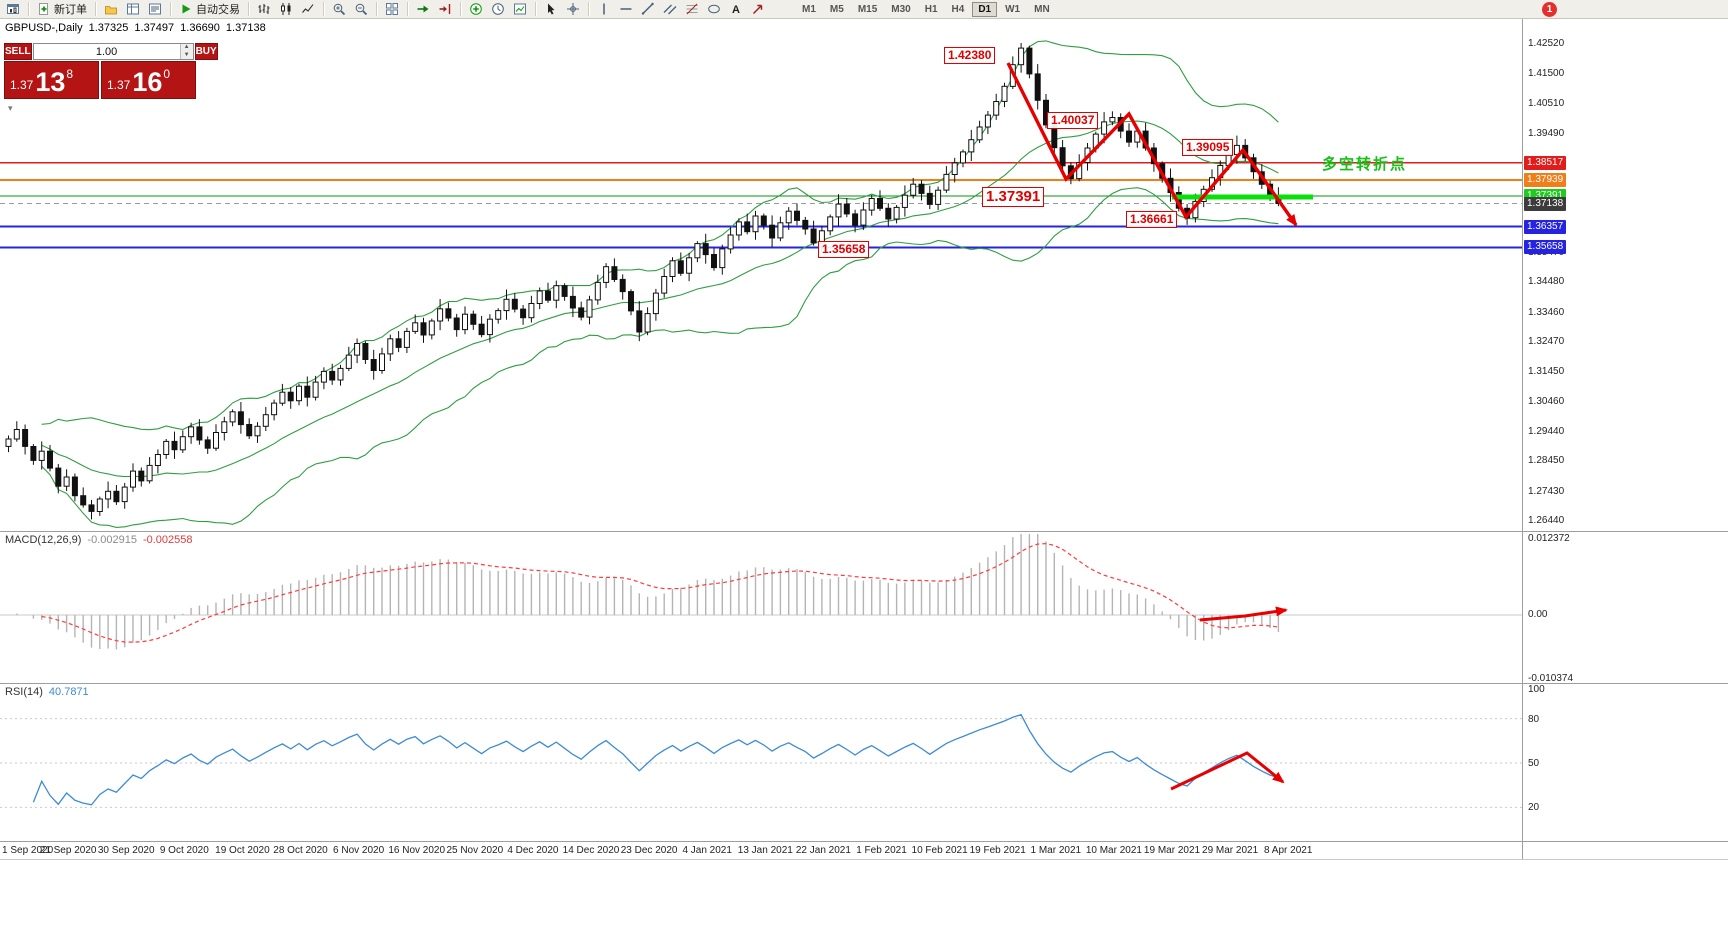 The image size is (1728, 946). What do you see at coordinates (604, 9) in the screenshot?
I see `vertical-line-button` at bounding box center [604, 9].